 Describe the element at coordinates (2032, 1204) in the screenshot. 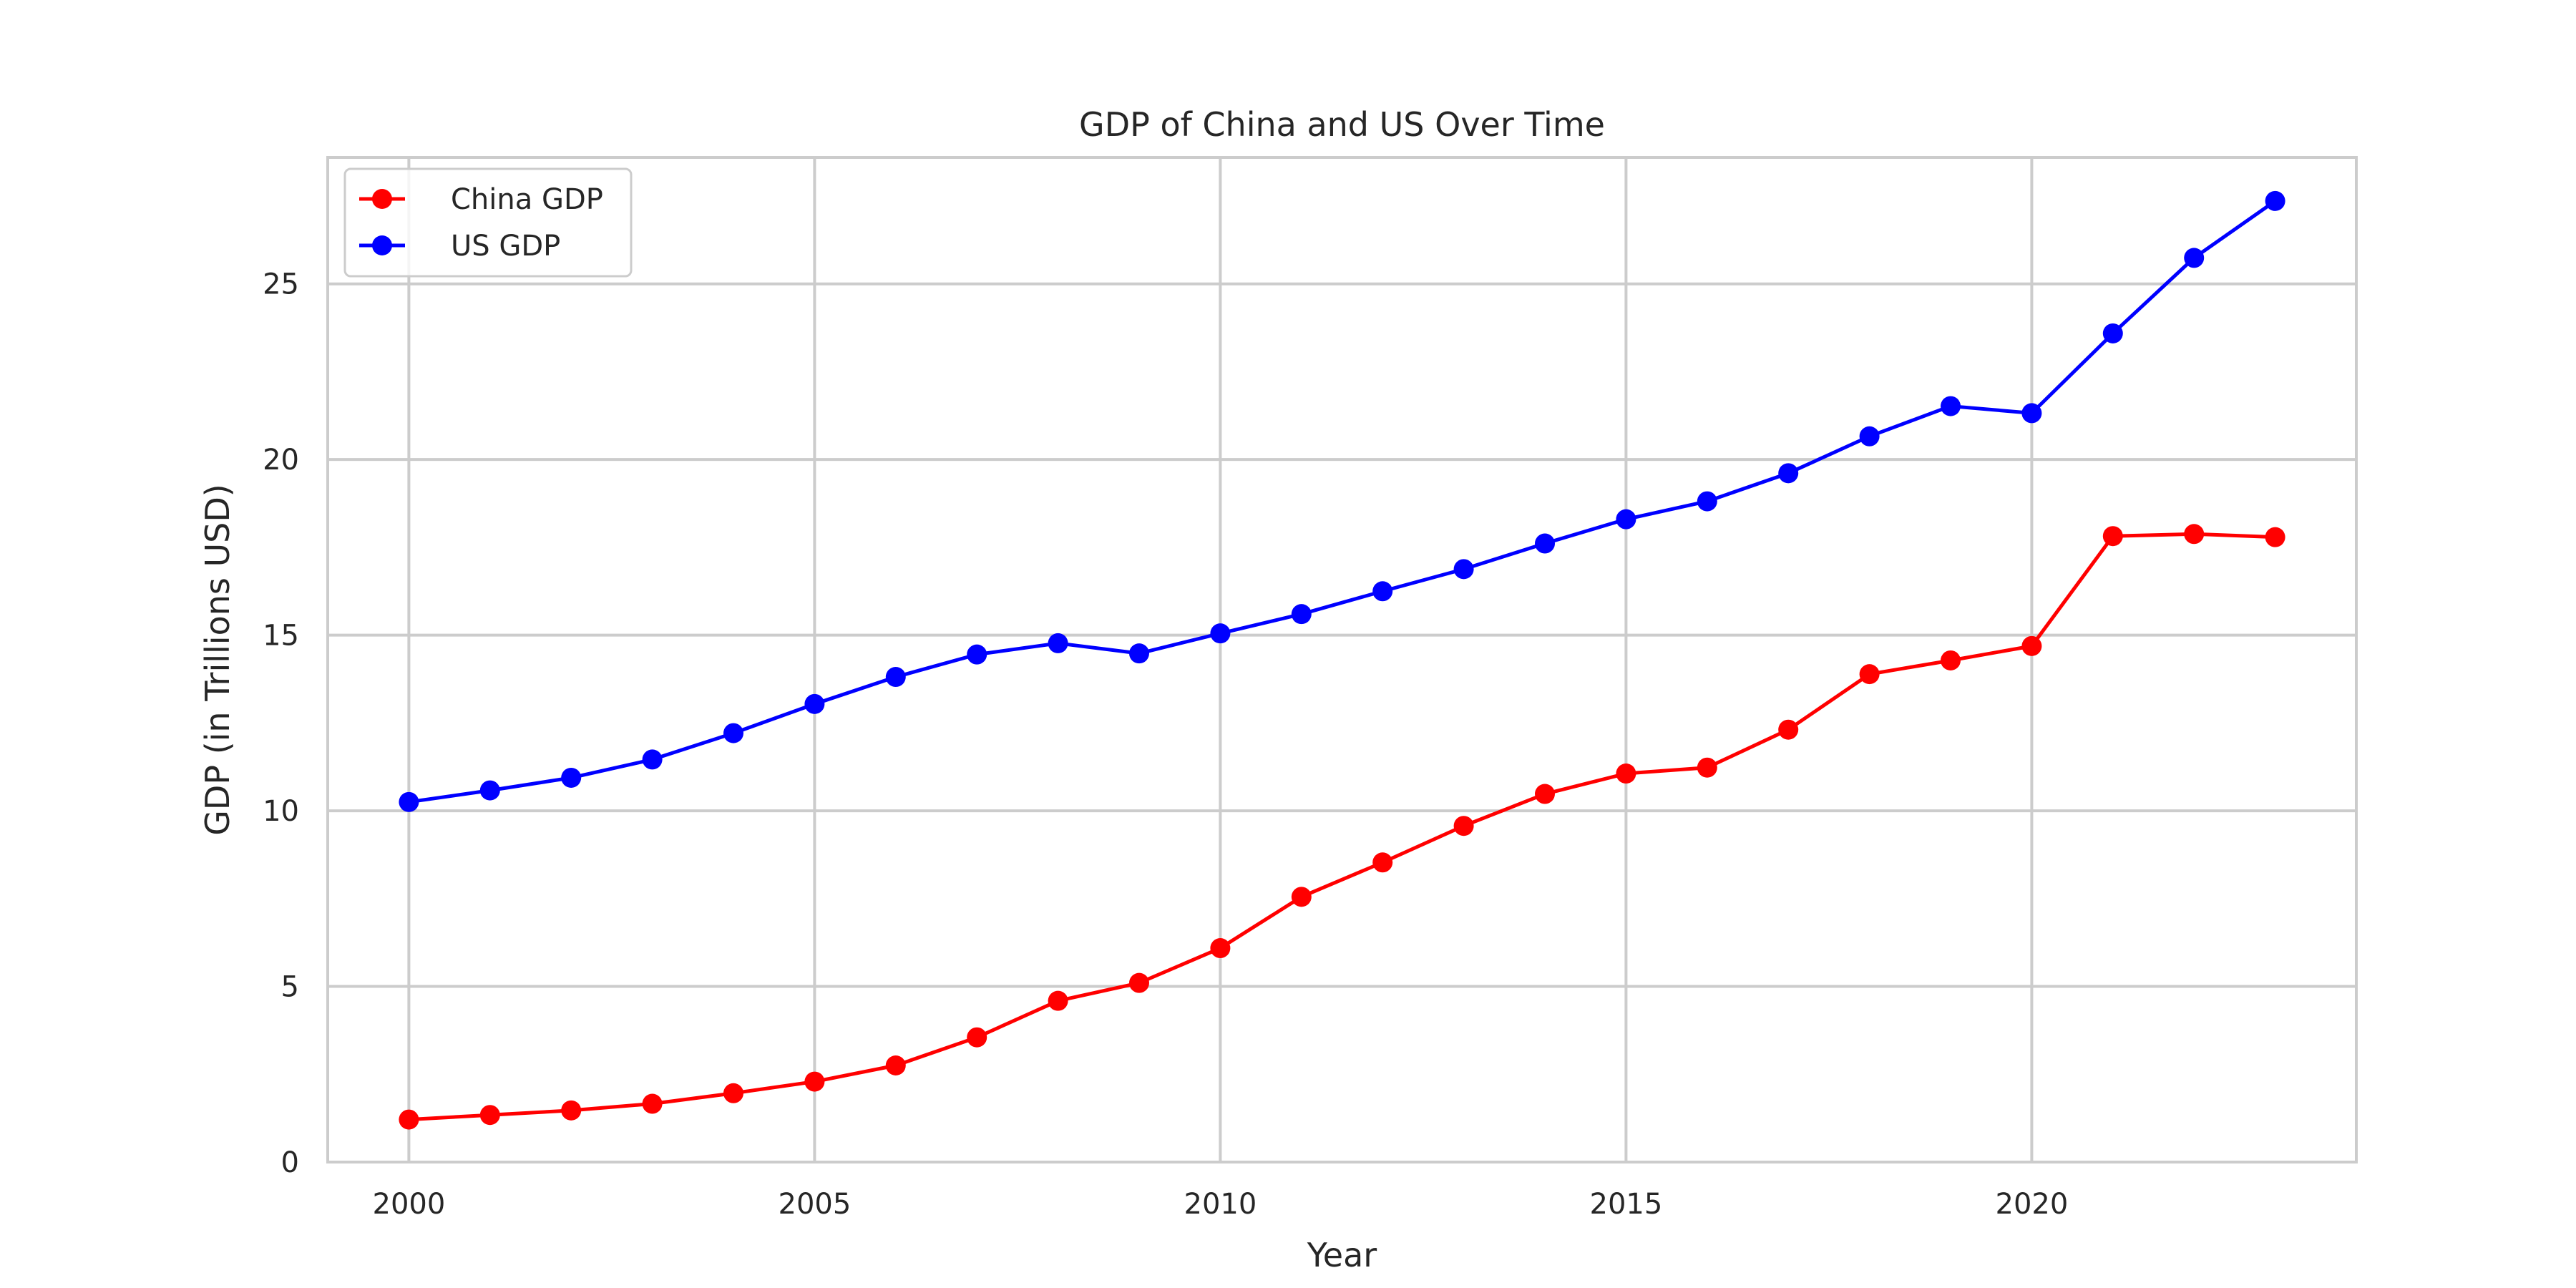

I see `x-tick-label: 2020` at that location.